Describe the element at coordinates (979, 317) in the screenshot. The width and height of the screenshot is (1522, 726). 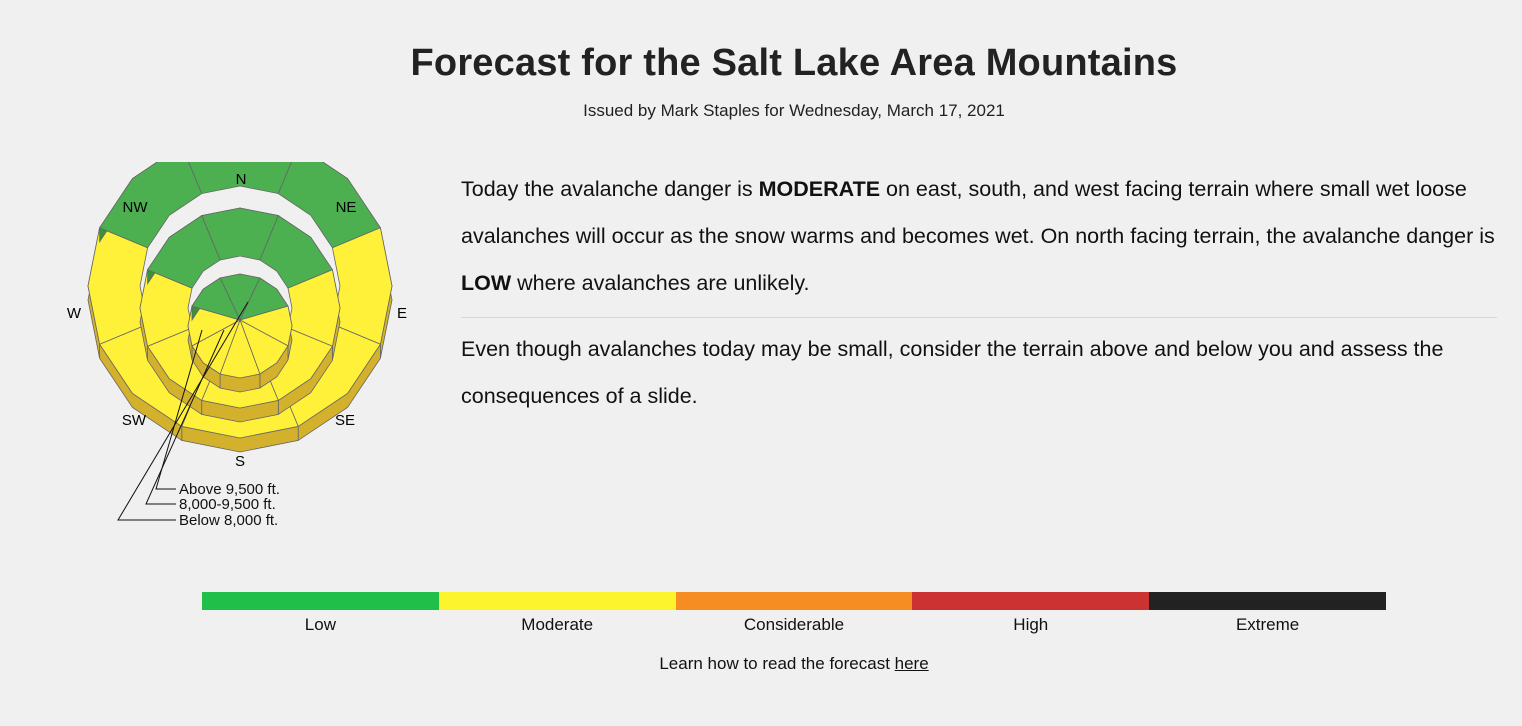
I see `summary-divider` at that location.